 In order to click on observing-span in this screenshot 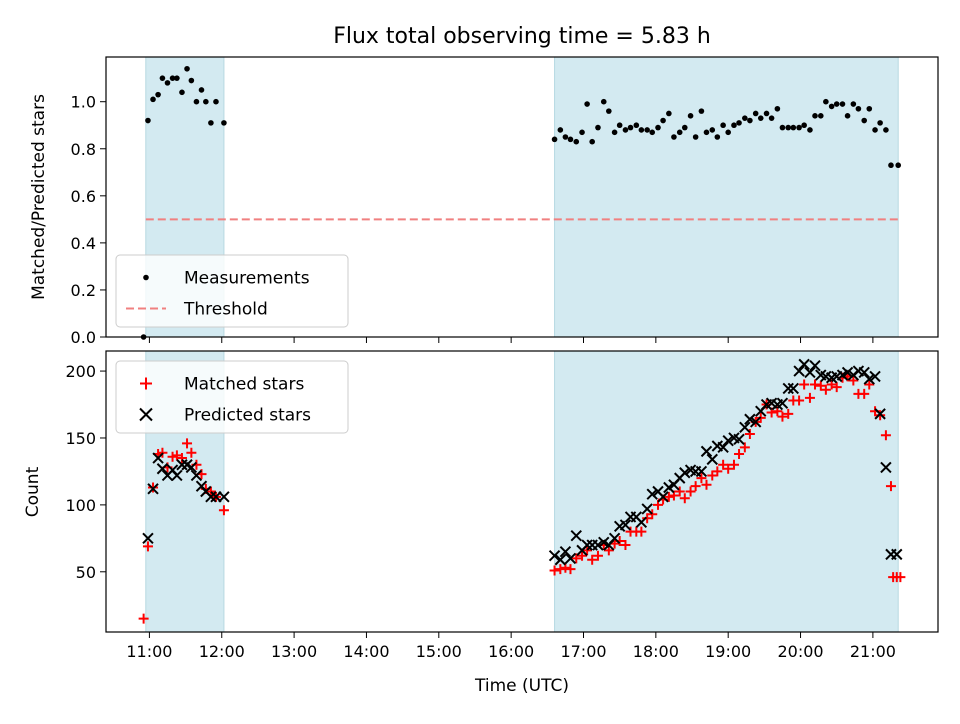, I will do `click(726, 491)`.